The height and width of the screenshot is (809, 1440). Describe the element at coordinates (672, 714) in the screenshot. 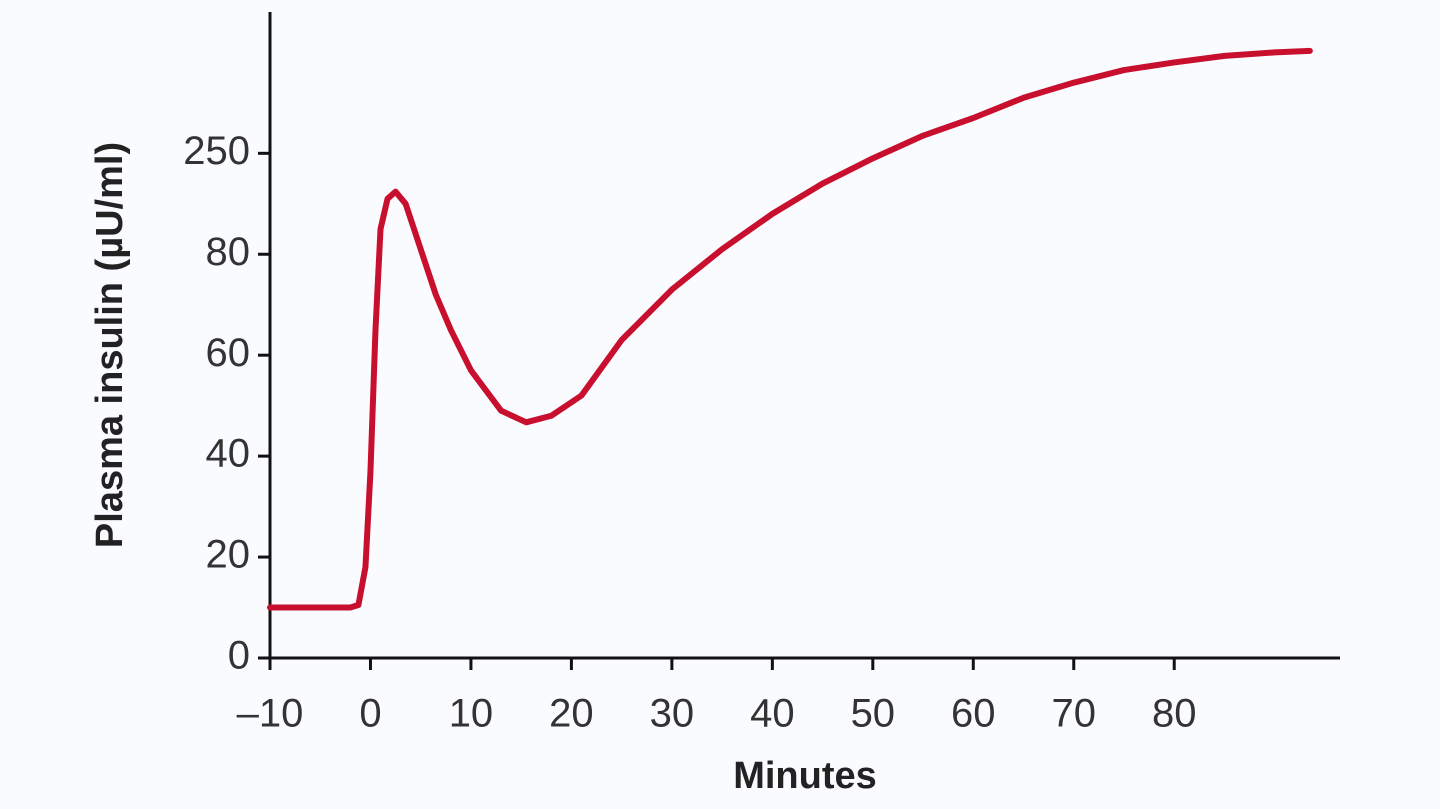

I see `x-tick-label: 30` at that location.